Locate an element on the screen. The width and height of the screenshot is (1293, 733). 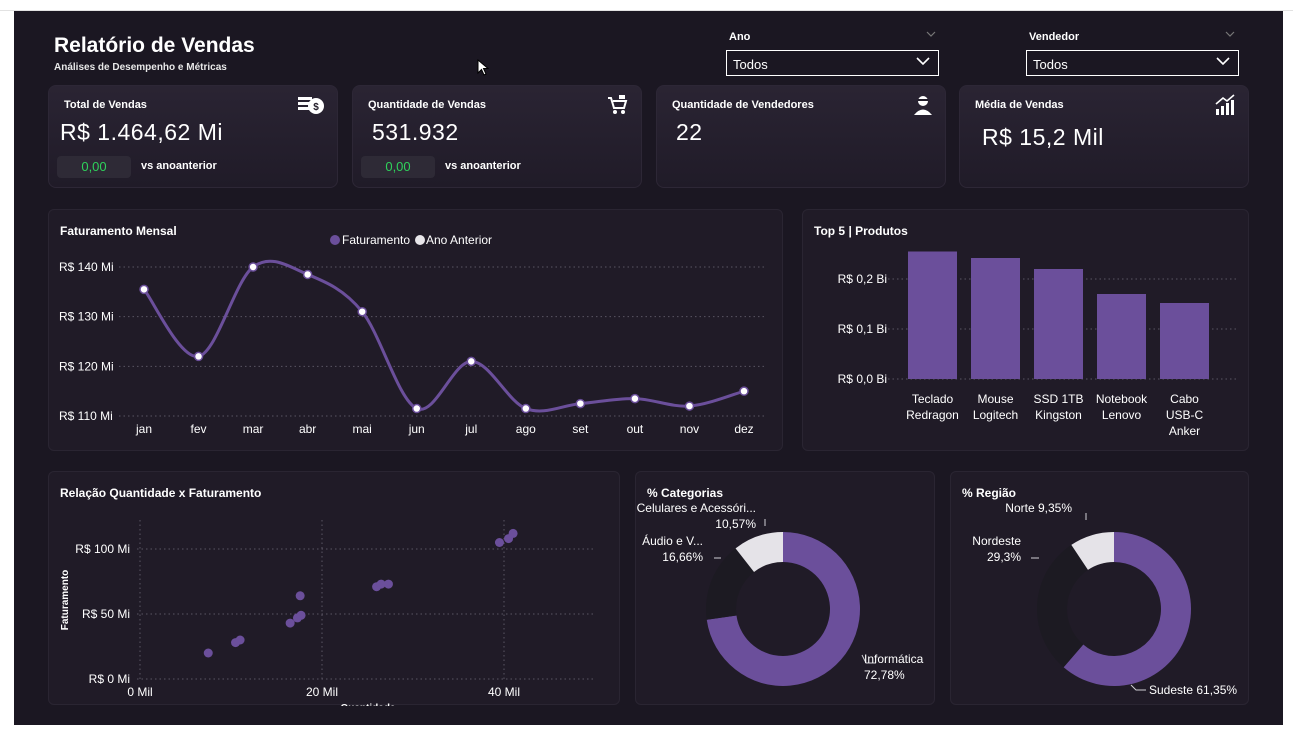
x-tick-label: SSD 1TB is located at coordinates (1058, 399).